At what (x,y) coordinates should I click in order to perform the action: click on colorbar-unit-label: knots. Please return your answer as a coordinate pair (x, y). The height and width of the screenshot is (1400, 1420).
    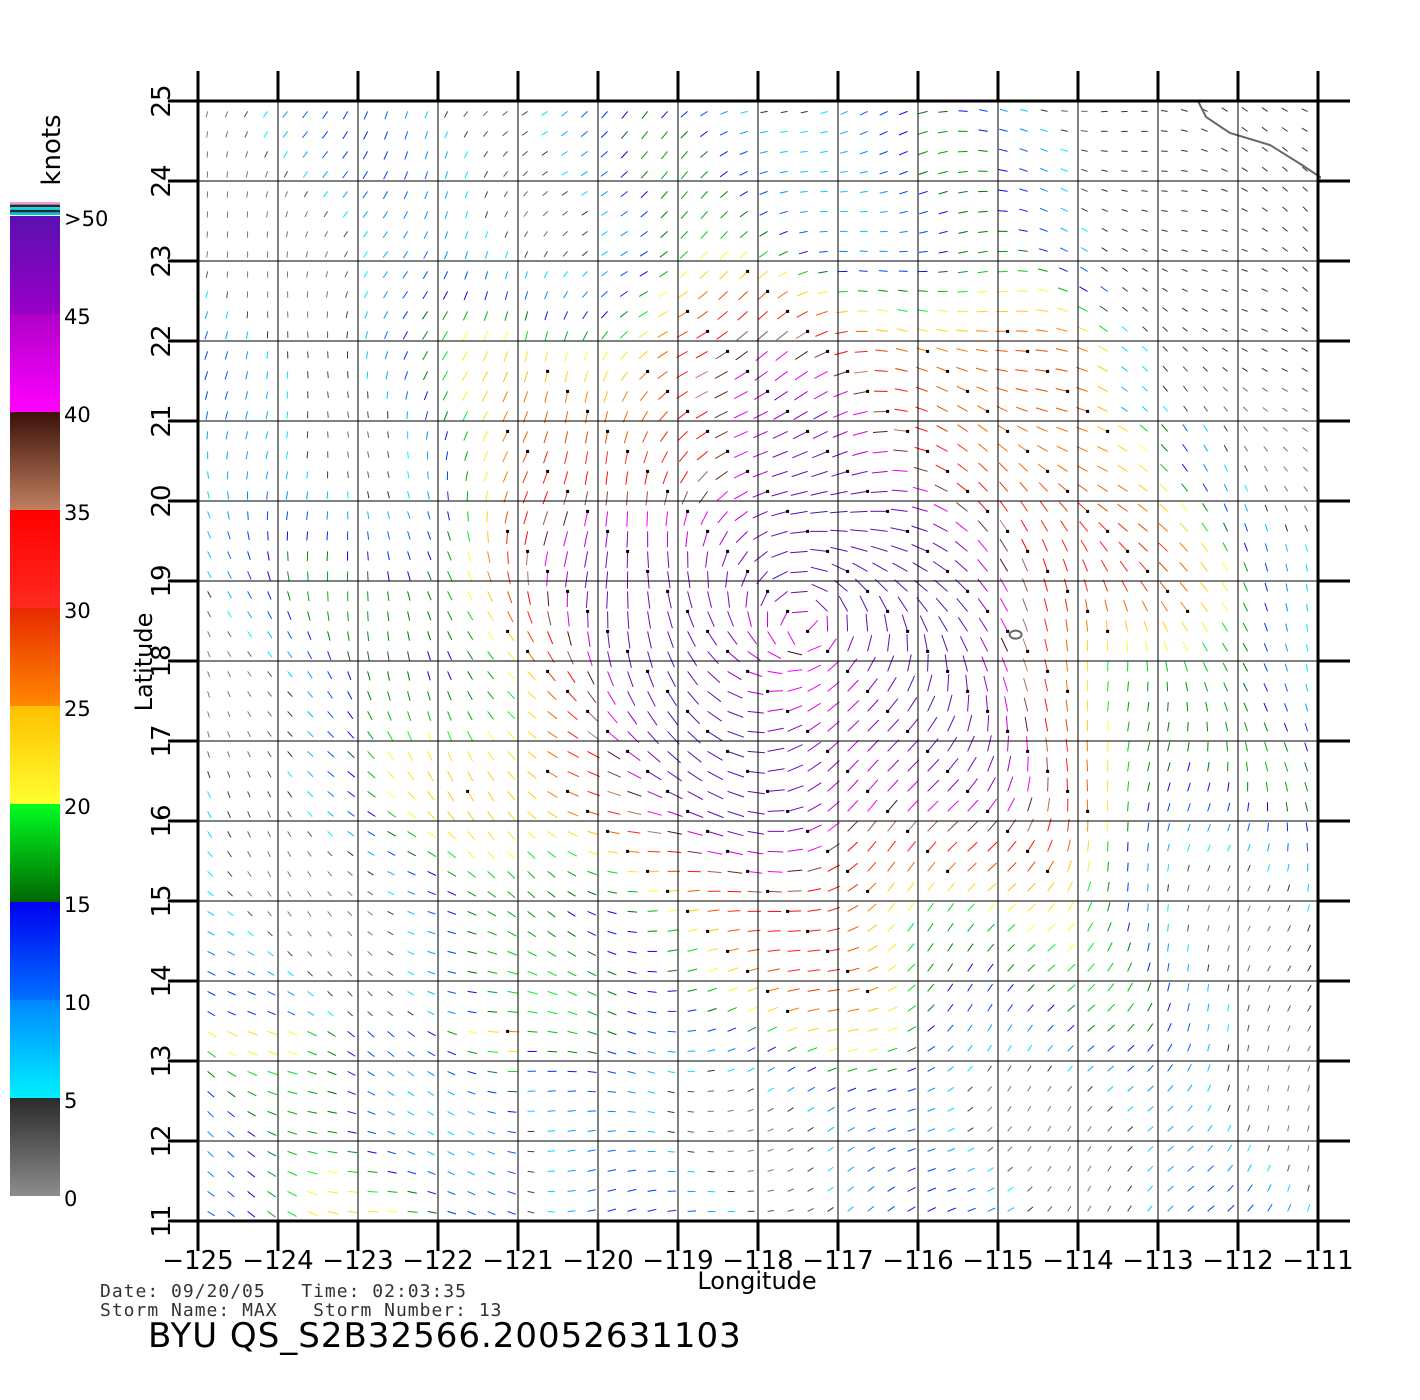
    Looking at the image, I should click on (52, 149).